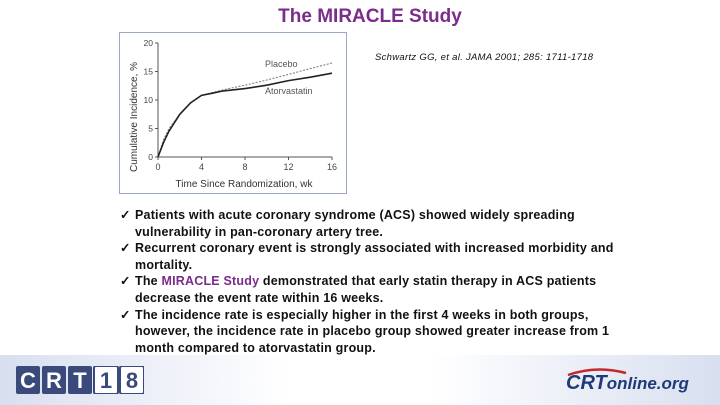 This screenshot has height=405, width=720. Describe the element at coordinates (597, 372) in the screenshot. I see `logo-swoosh` at that location.